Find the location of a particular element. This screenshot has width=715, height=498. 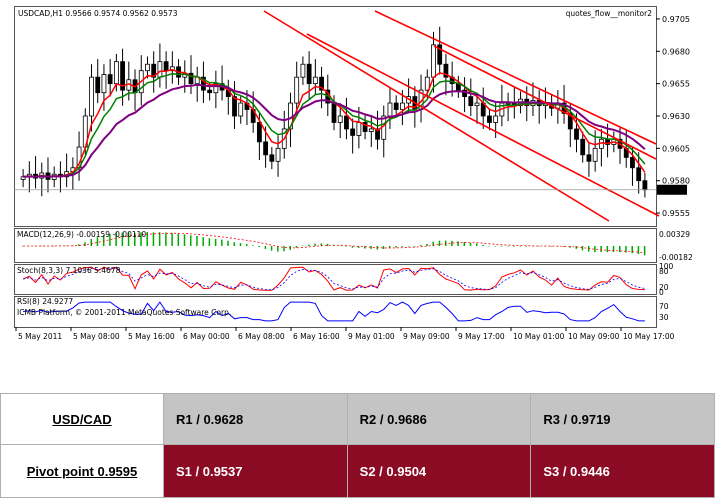

rsi-tick-label: 30 is located at coordinates (664, 317).